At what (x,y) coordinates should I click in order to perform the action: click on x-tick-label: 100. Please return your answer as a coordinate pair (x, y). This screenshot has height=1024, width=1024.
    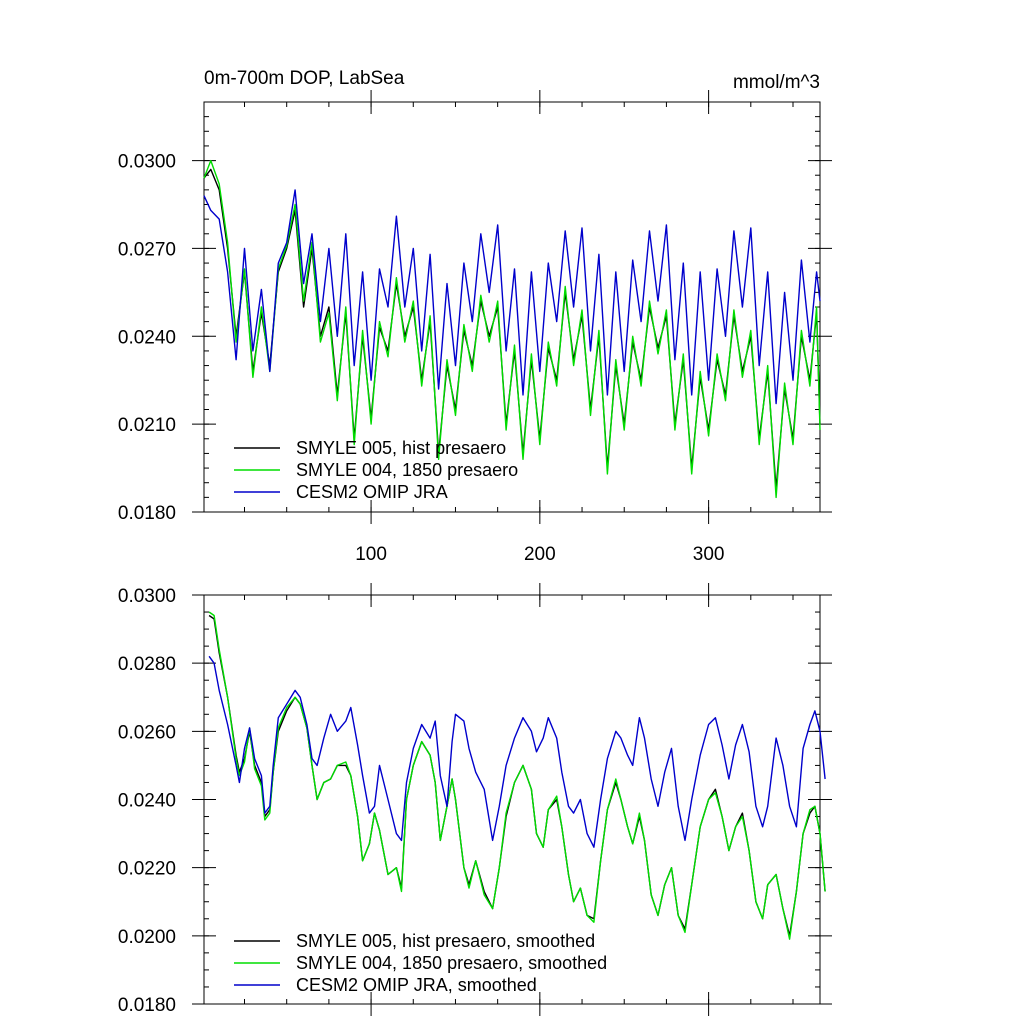
    Looking at the image, I should click on (371, 554).